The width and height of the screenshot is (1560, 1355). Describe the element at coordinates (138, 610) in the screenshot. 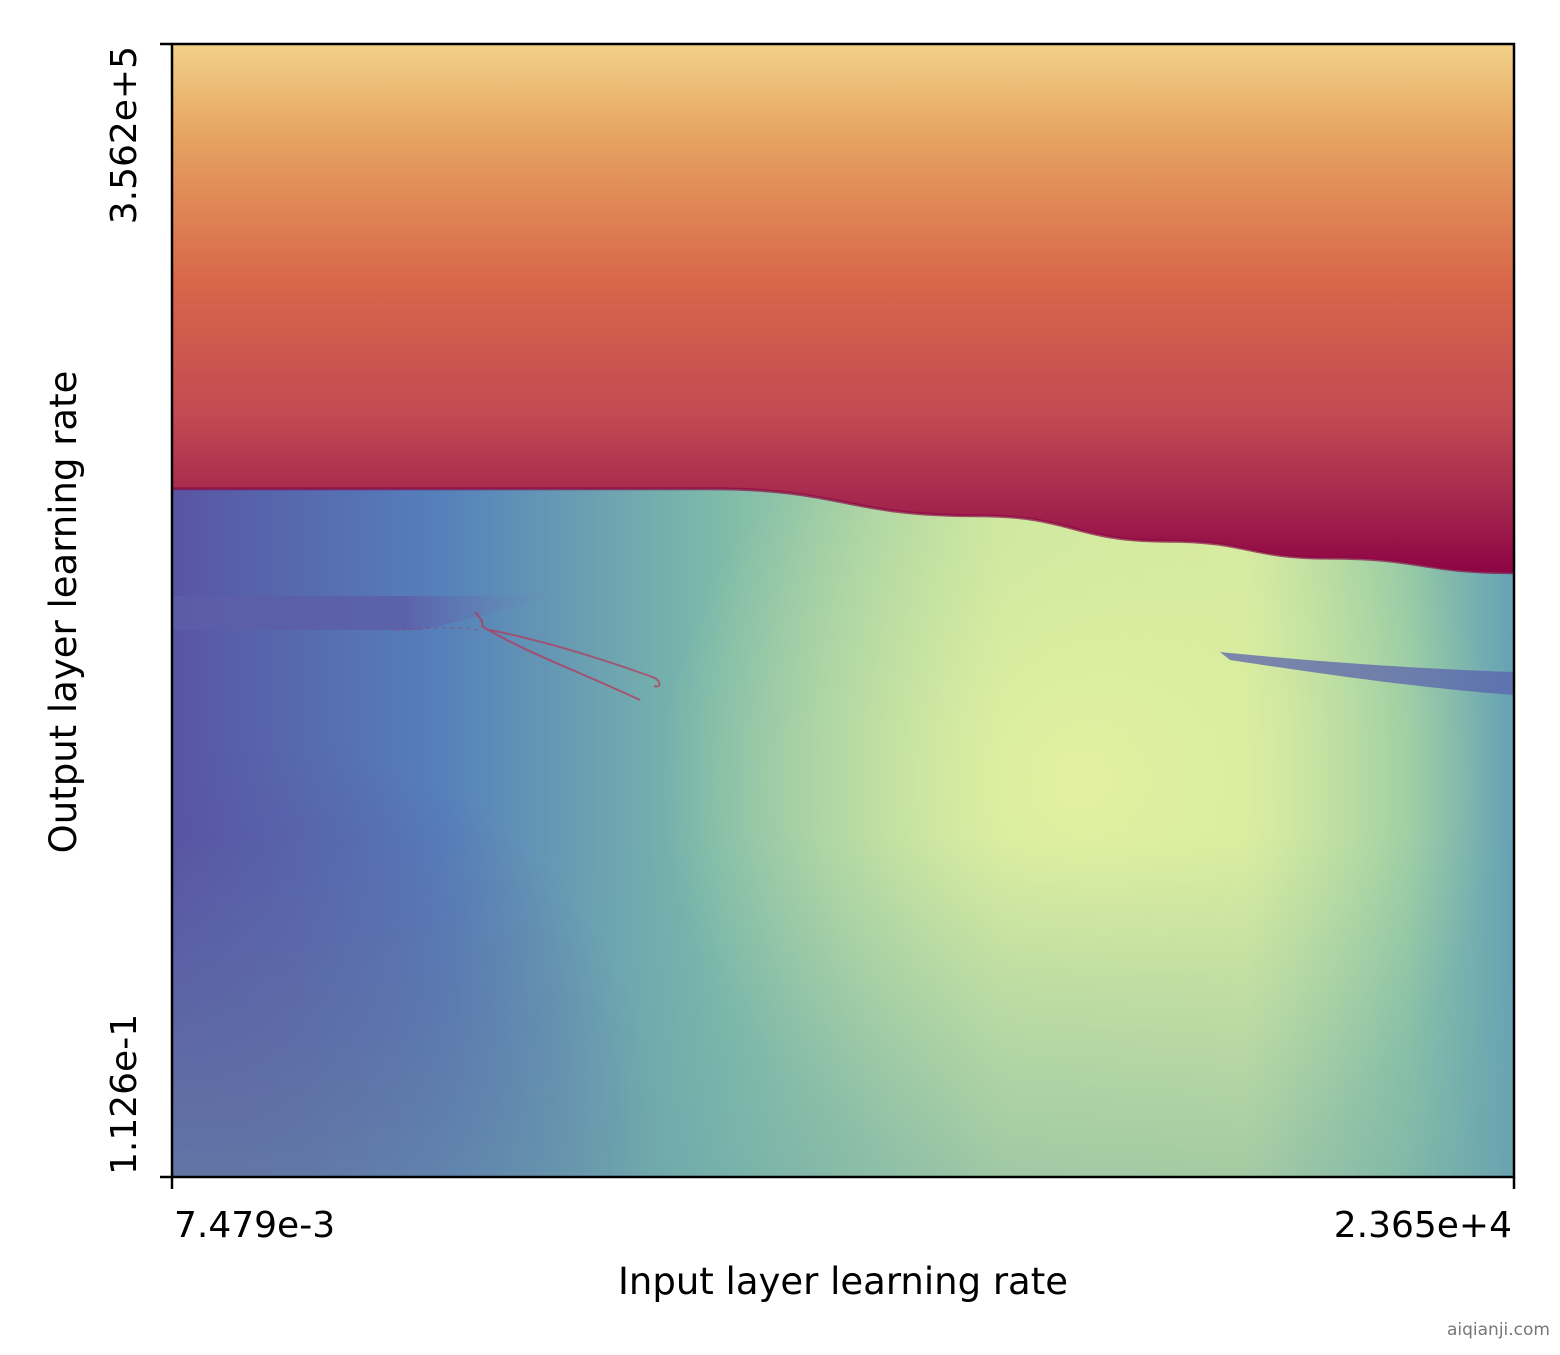

I see `y-axis-ticks: 1.126e-1 3.562e+5` at that location.